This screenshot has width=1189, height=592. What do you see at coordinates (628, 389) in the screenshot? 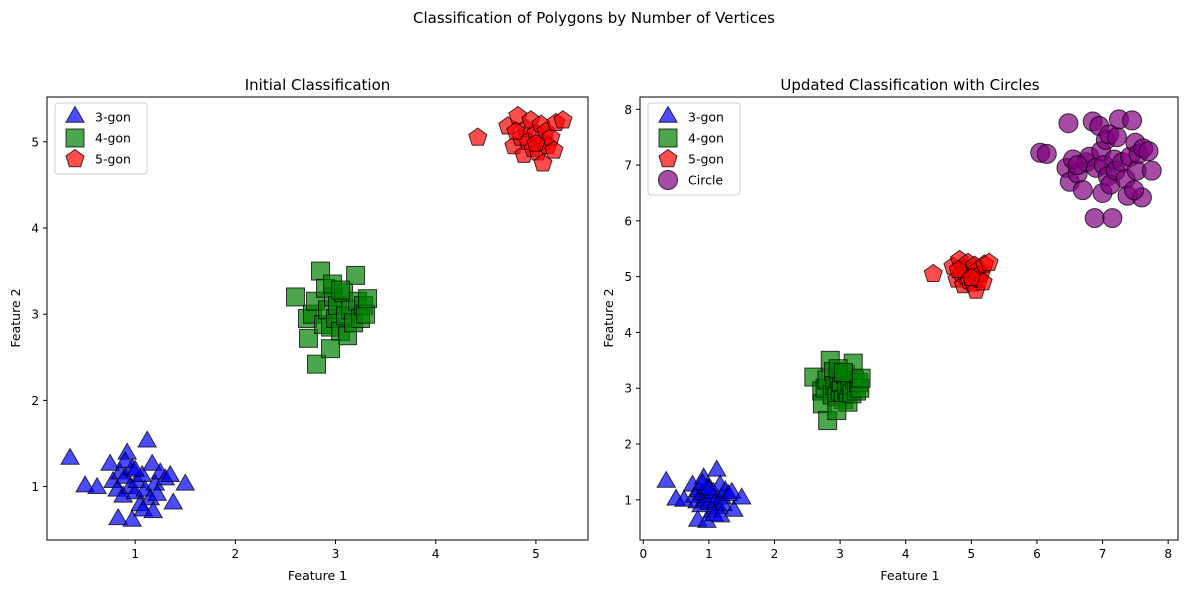
I see `y-tick-label: 3` at bounding box center [628, 389].